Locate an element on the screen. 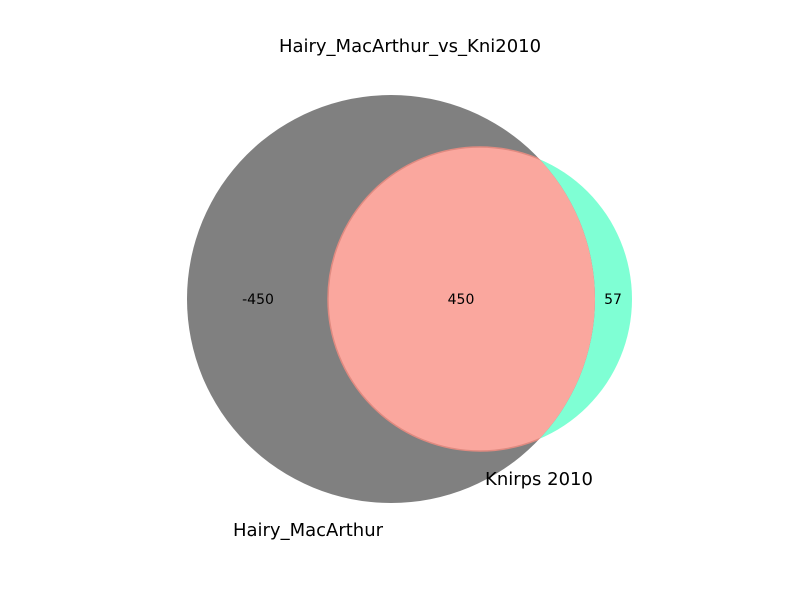 This screenshot has width=800, height=600. set-b-label: Knirps 2010 is located at coordinates (539, 479).